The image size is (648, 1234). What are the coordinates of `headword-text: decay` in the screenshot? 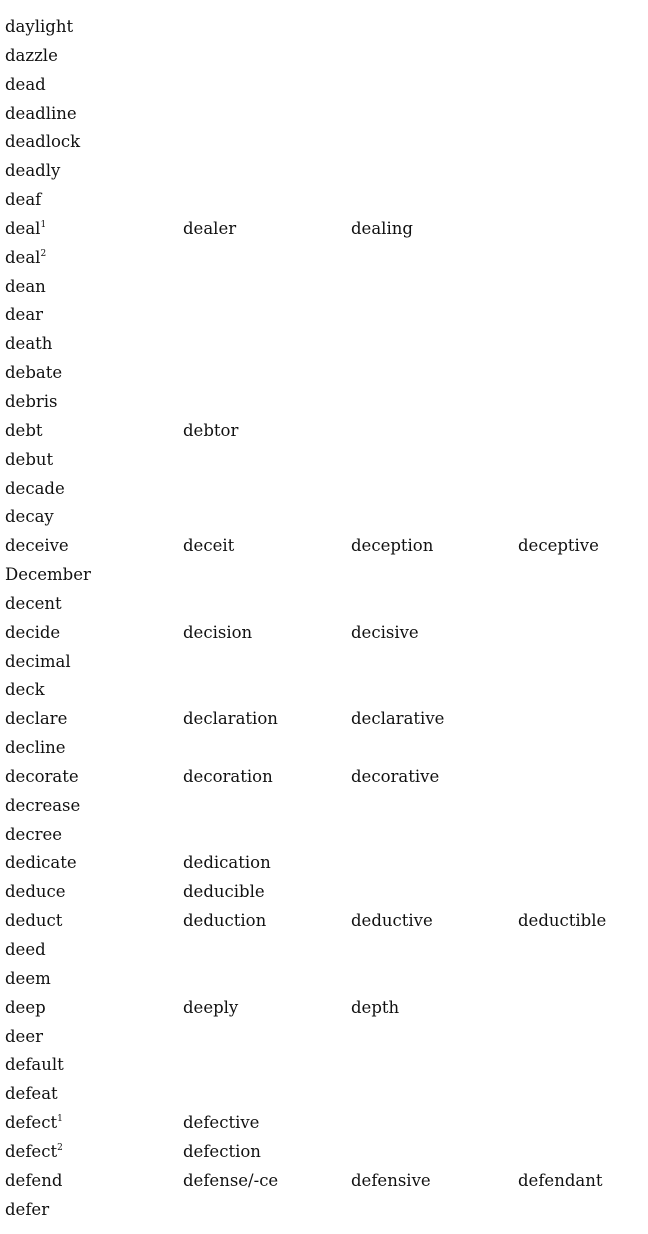 It's located at (29, 517).